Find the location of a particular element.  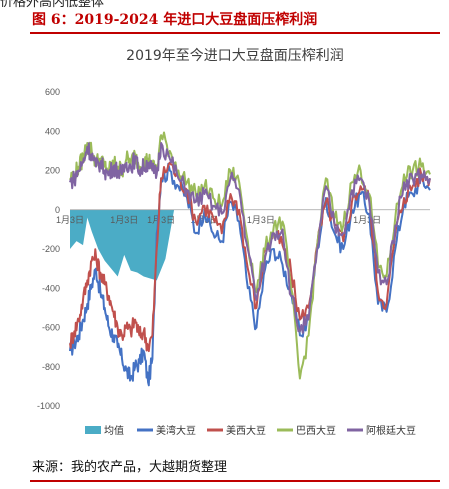

y-tick-label: -200 is located at coordinates (51, 249).